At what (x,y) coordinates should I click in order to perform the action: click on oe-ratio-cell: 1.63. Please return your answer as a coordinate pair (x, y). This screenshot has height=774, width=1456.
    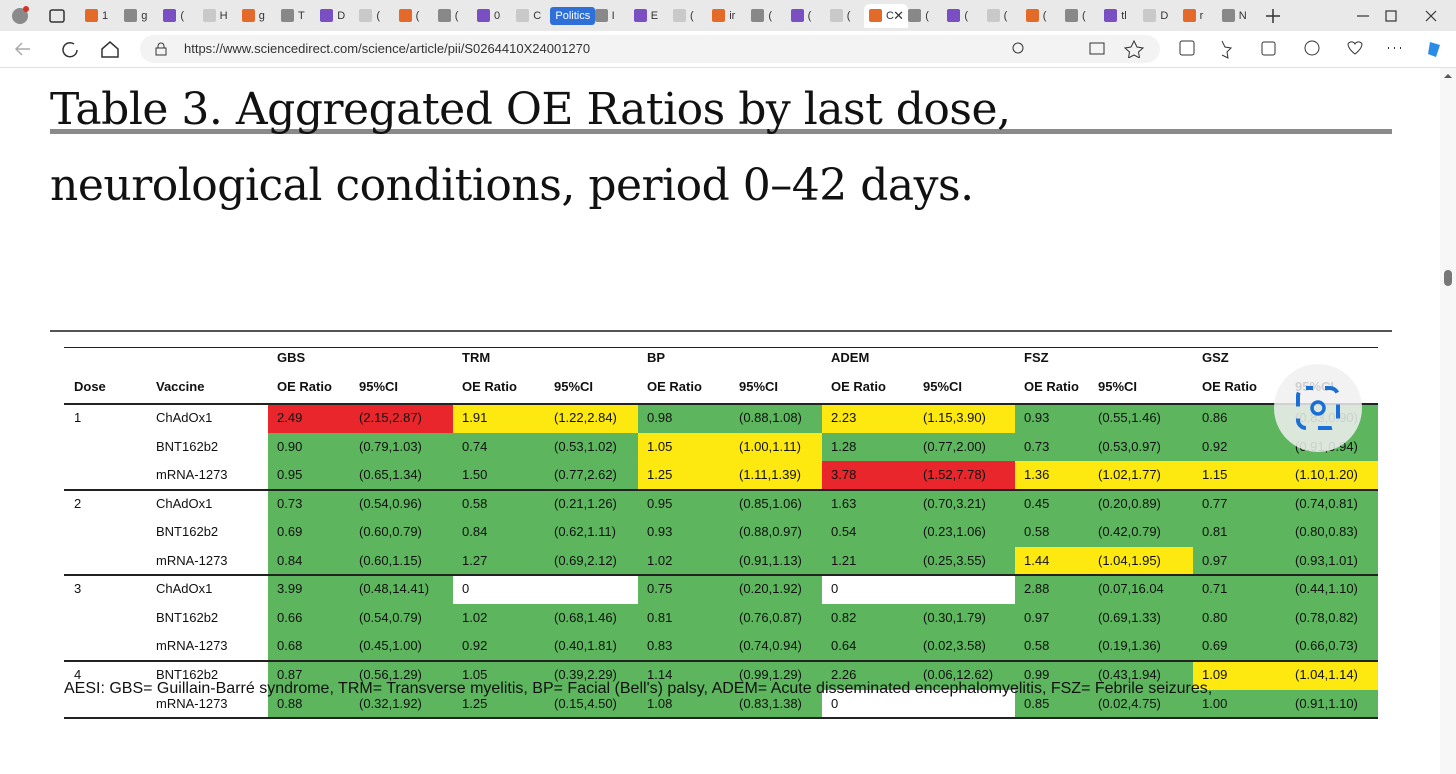
    Looking at the image, I should click on (844, 503).